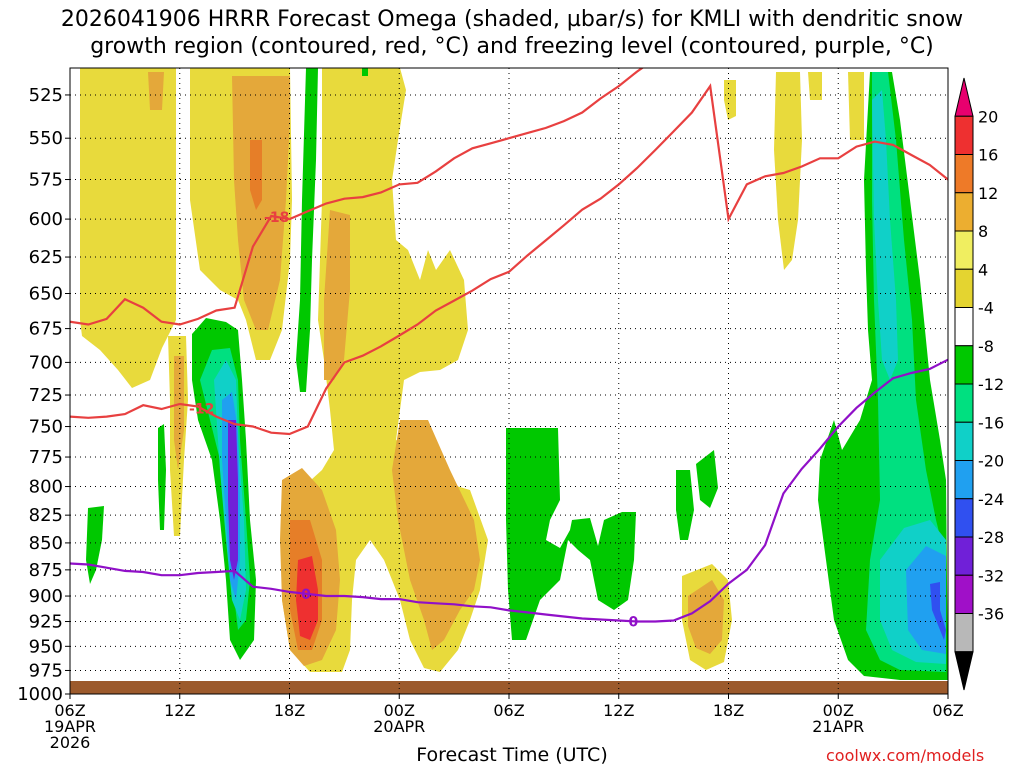 Image resolution: width=1024 pixels, height=768 pixels. Describe the element at coordinates (70, 726) in the screenshot. I see `x-tick-label: 19APR` at that location.